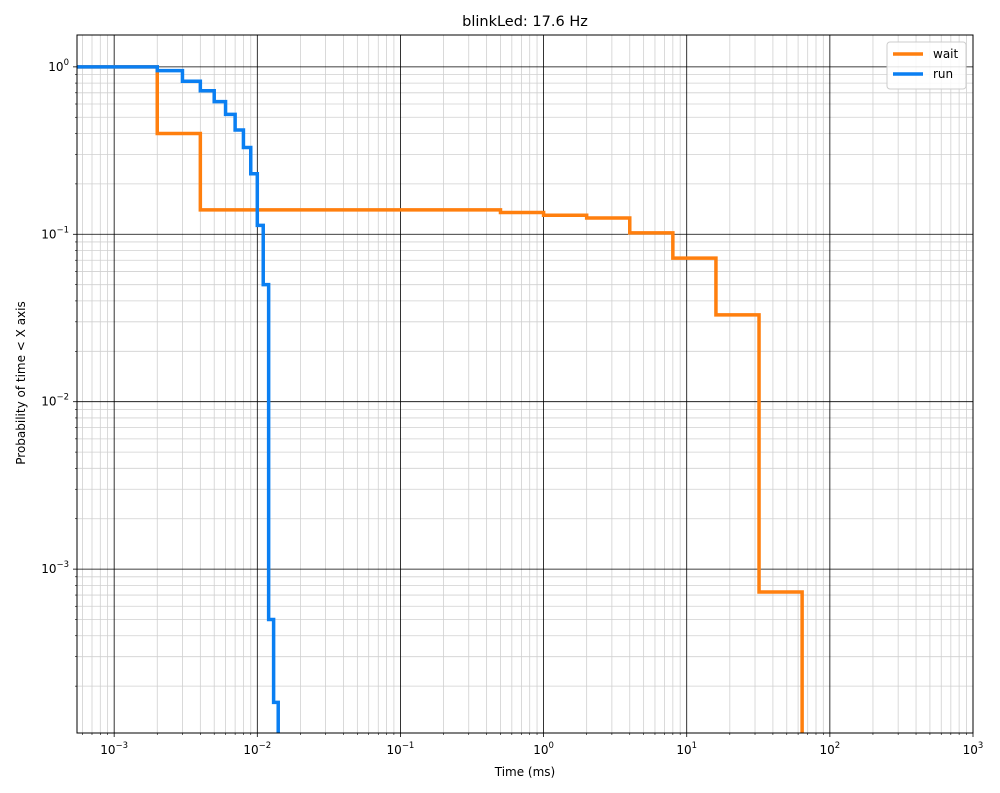  What do you see at coordinates (265, 746) in the screenshot?
I see `x-tick-exponent: −2` at bounding box center [265, 746].